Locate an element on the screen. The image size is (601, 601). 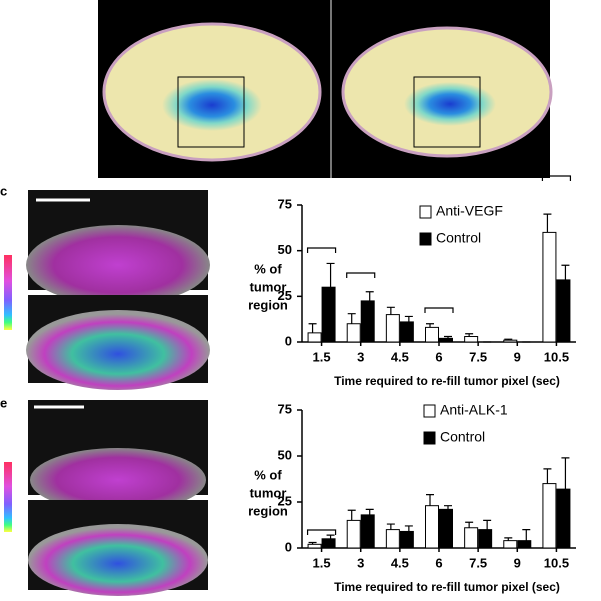
panel-label: e is located at coordinates (3, 402).